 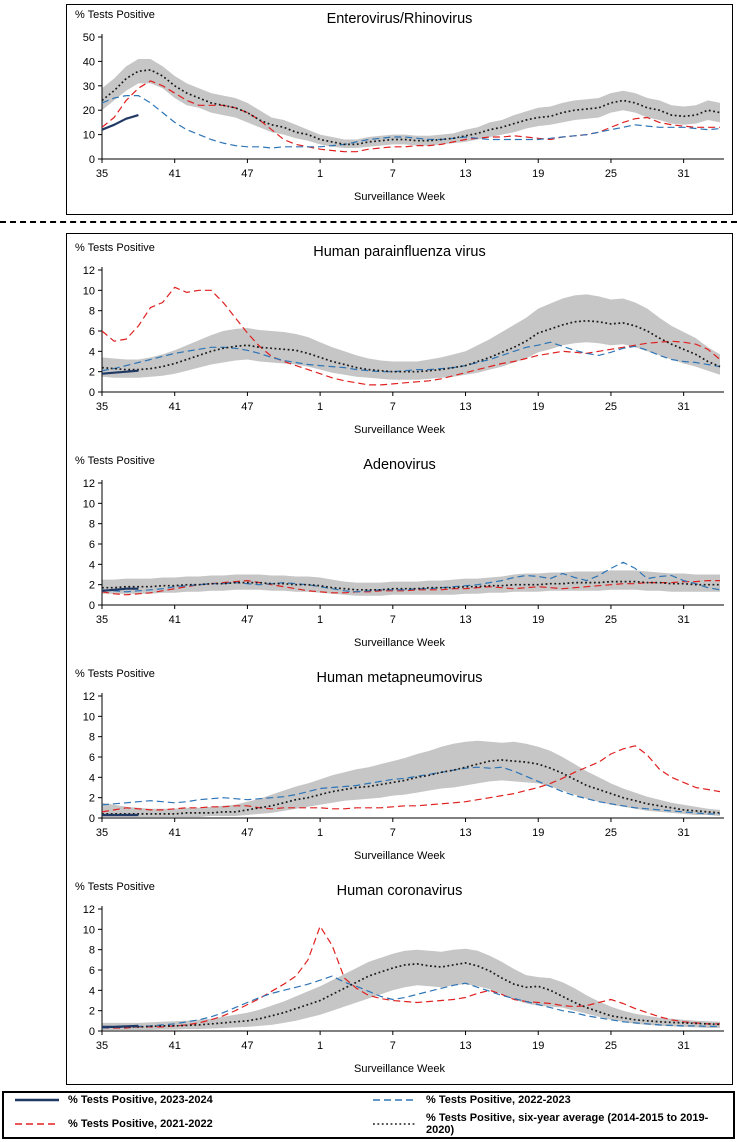 I want to click on solid-line-sample-icon, so click(x=37, y=1100).